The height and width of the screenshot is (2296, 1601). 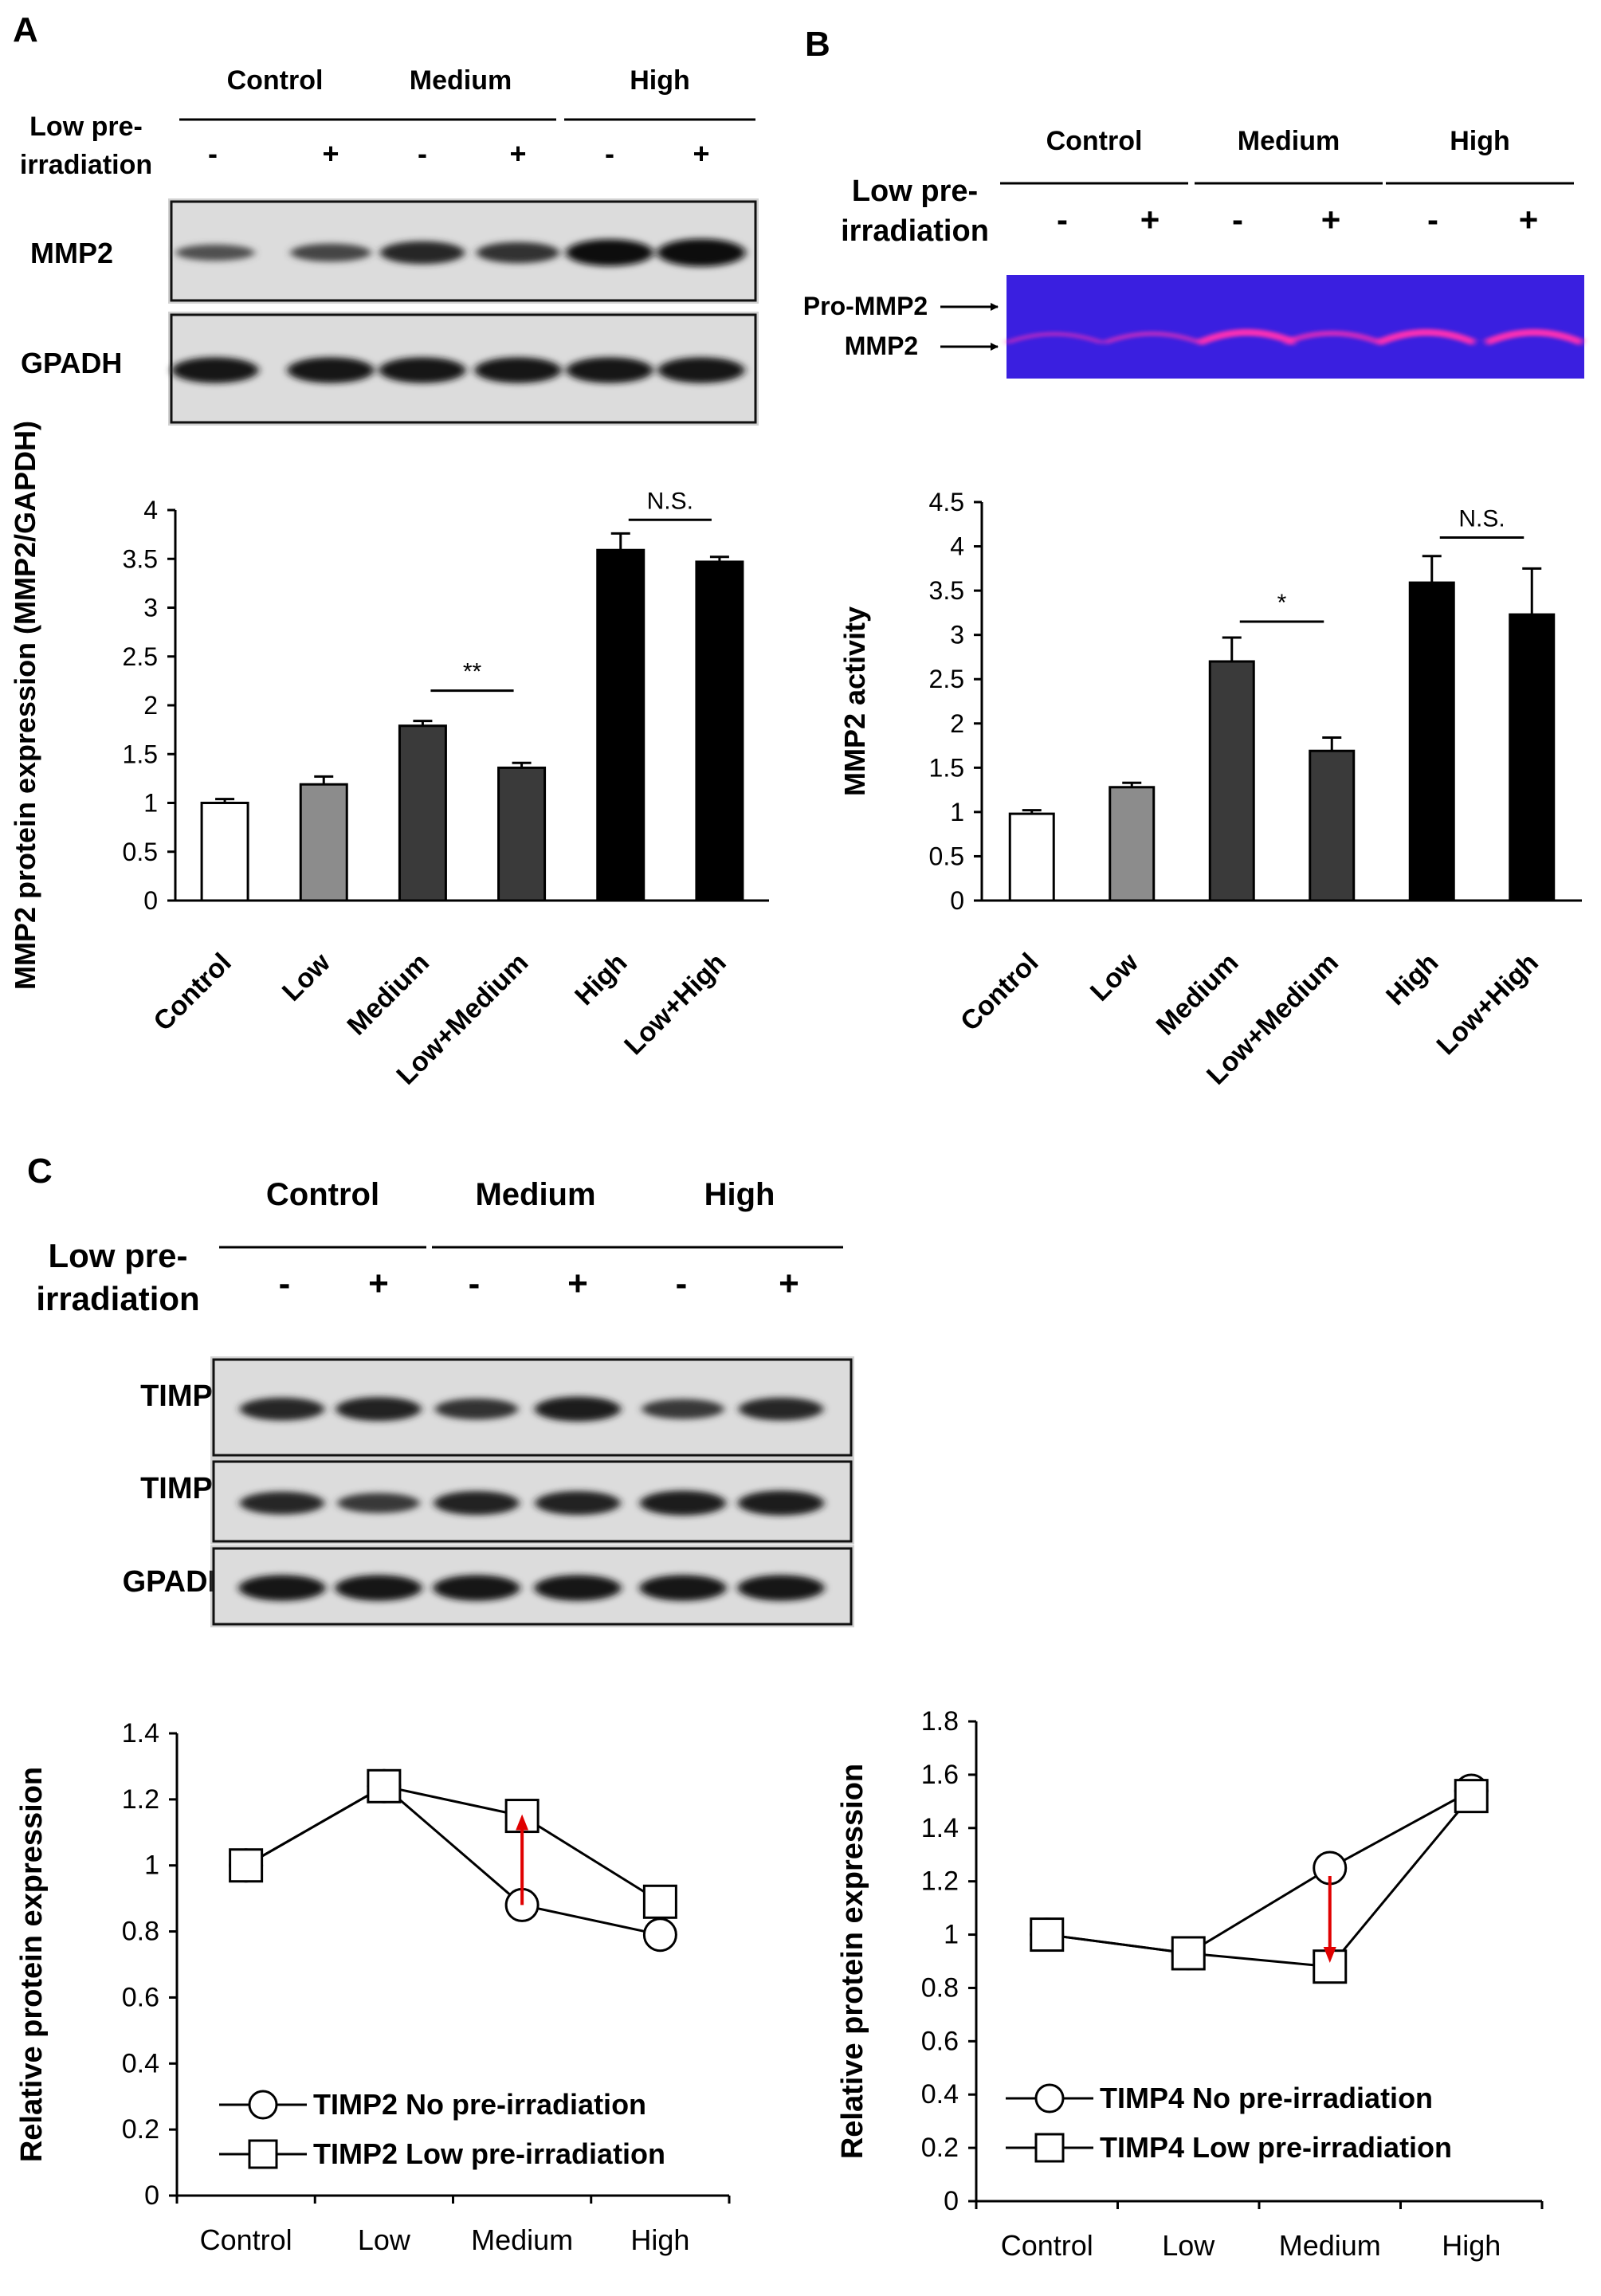 I want to click on y-tick-label: 0.2, so click(x=140, y=2129).